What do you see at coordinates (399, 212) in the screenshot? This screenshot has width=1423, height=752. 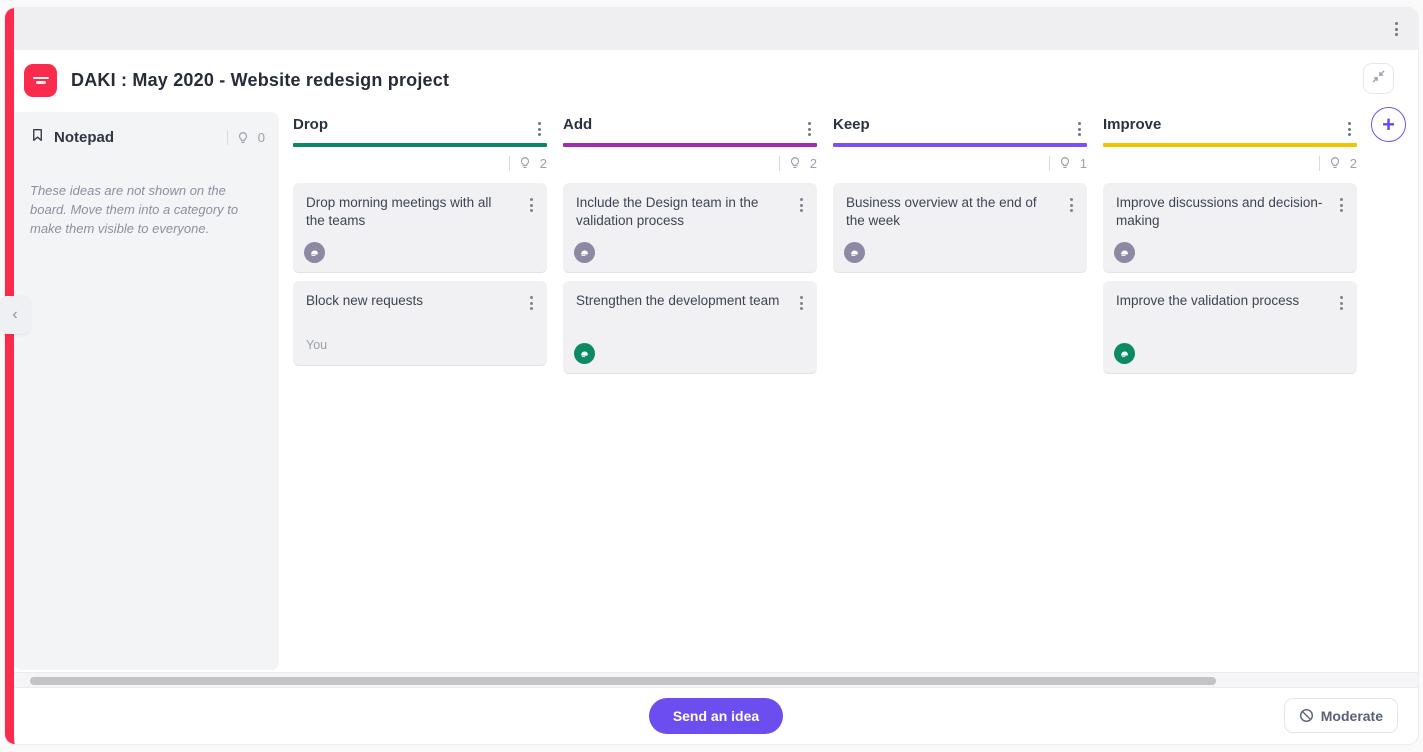 I see `card-text: Drop morning meetings with all the teams` at bounding box center [399, 212].